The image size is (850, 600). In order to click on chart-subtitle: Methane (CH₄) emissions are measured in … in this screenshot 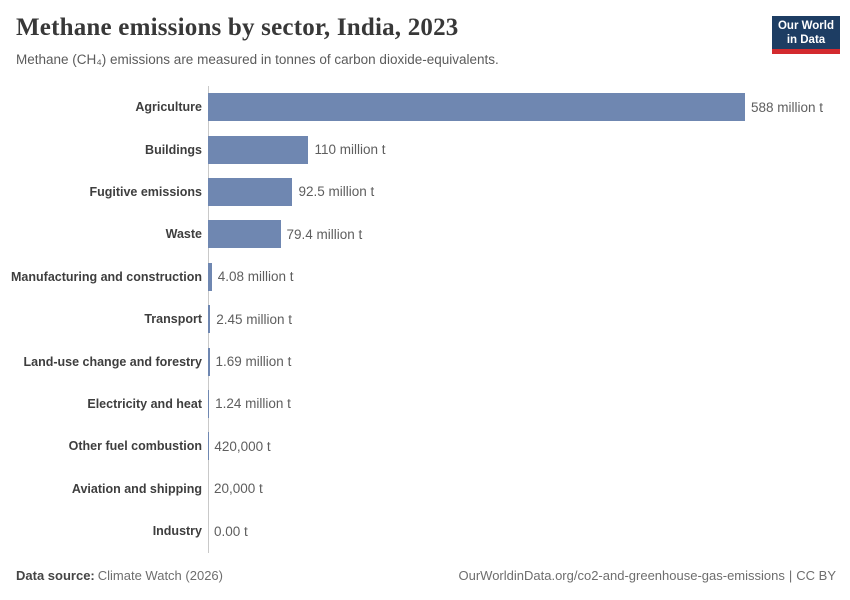, I will do `click(257, 59)`.